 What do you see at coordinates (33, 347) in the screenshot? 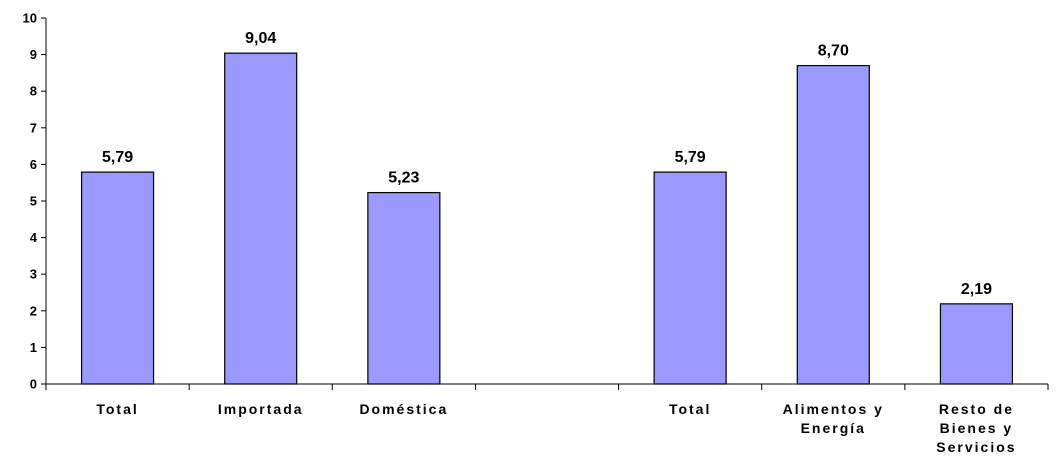
I see `y-tick-label: 1` at bounding box center [33, 347].